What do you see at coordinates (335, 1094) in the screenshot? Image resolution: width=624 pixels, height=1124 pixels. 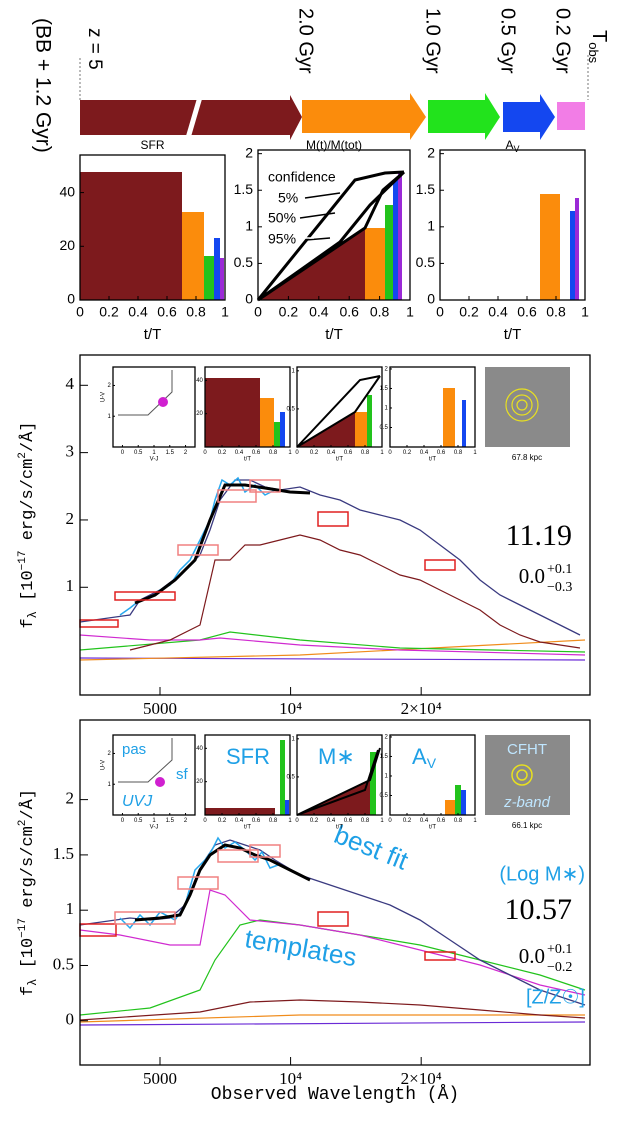 I see `x-axis-label: Observed Wavelength (Å)` at bounding box center [335, 1094].